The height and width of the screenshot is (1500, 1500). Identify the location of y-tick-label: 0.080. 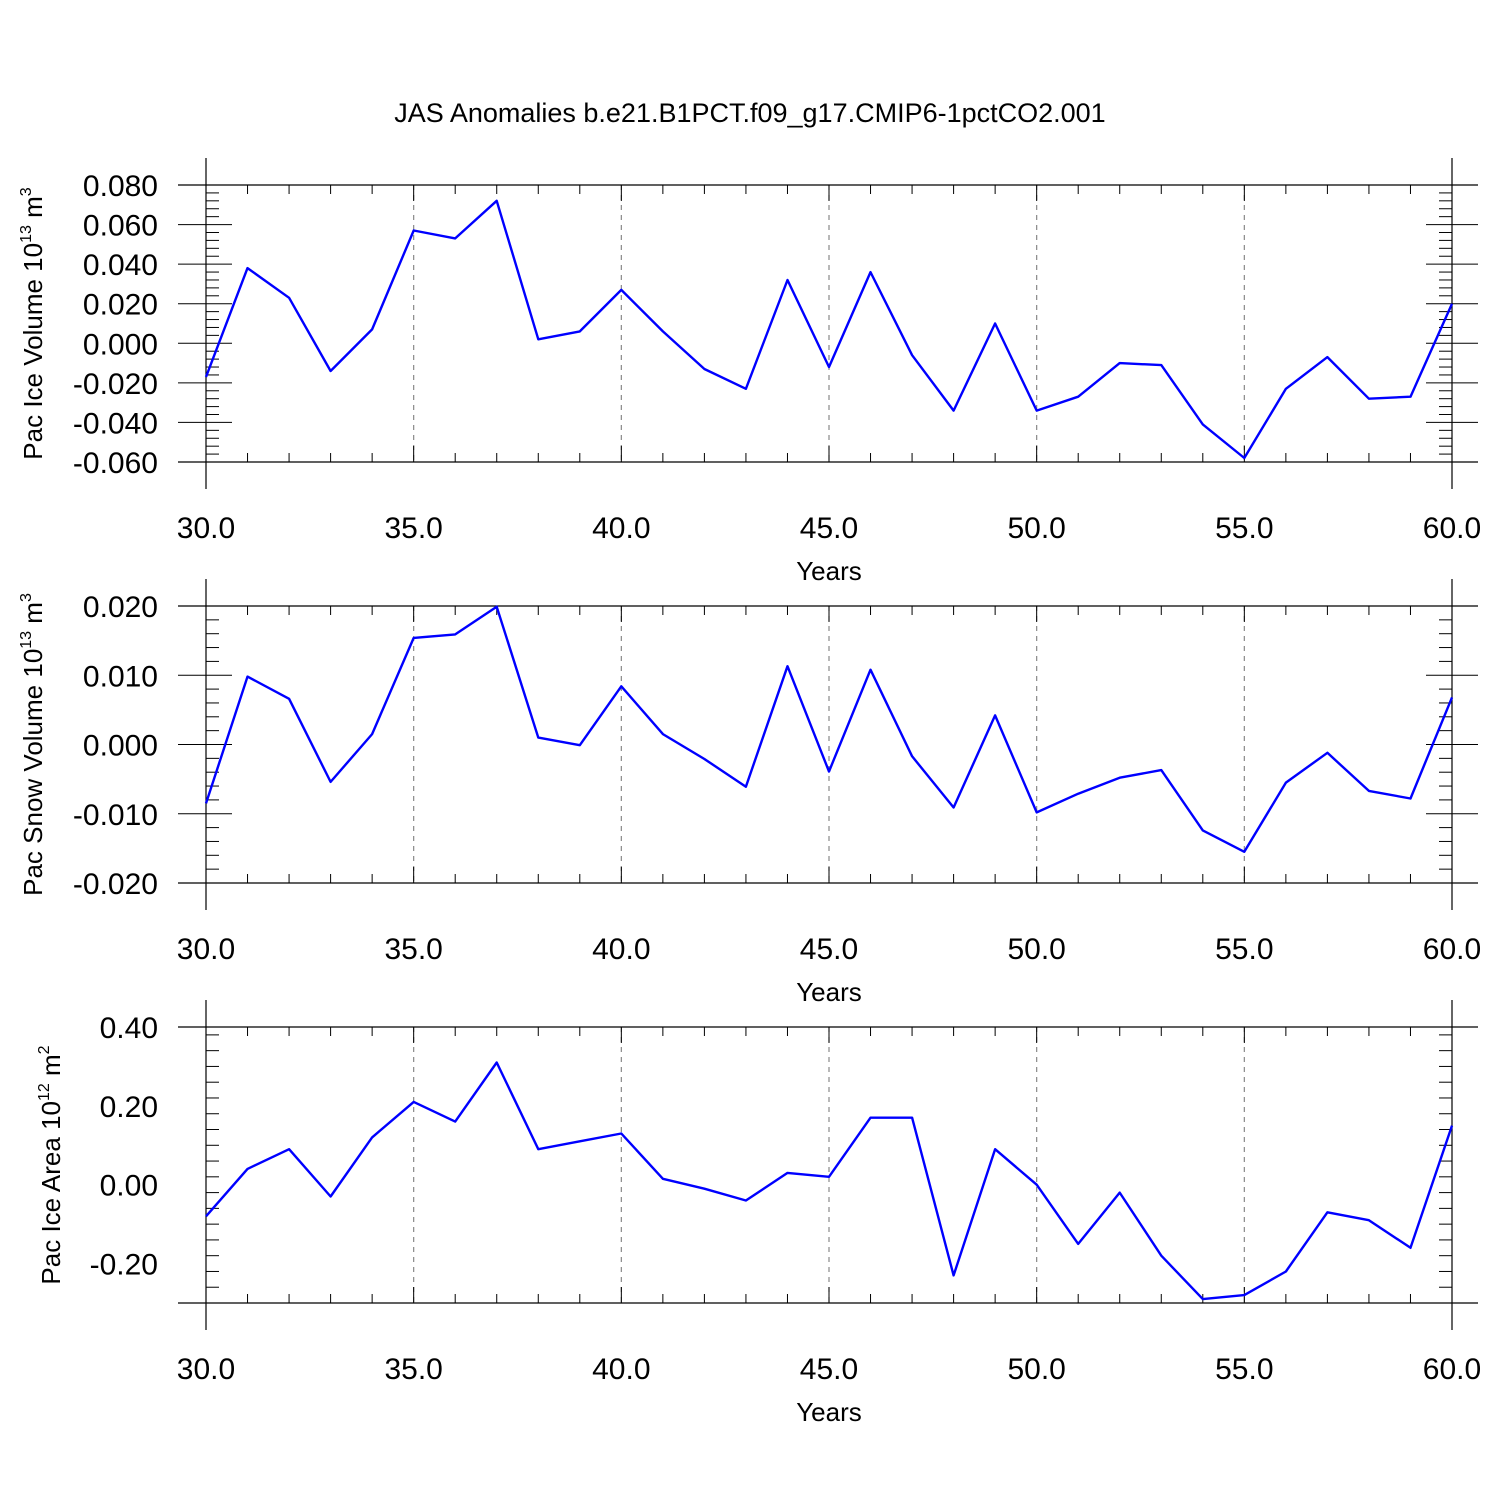
(120, 186).